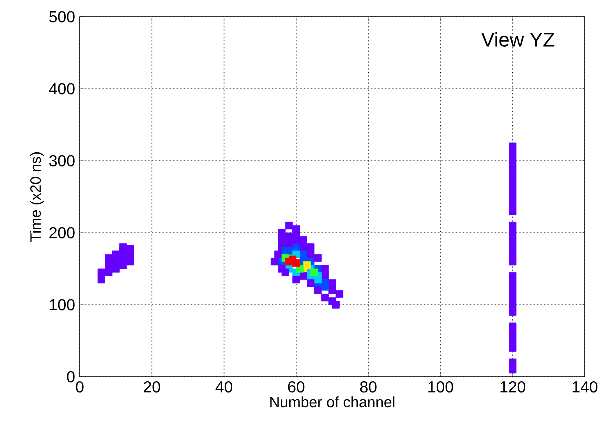 This screenshot has width=607, height=424. Describe the element at coordinates (80, 387) in the screenshot. I see `x-tick-label: 0` at that location.